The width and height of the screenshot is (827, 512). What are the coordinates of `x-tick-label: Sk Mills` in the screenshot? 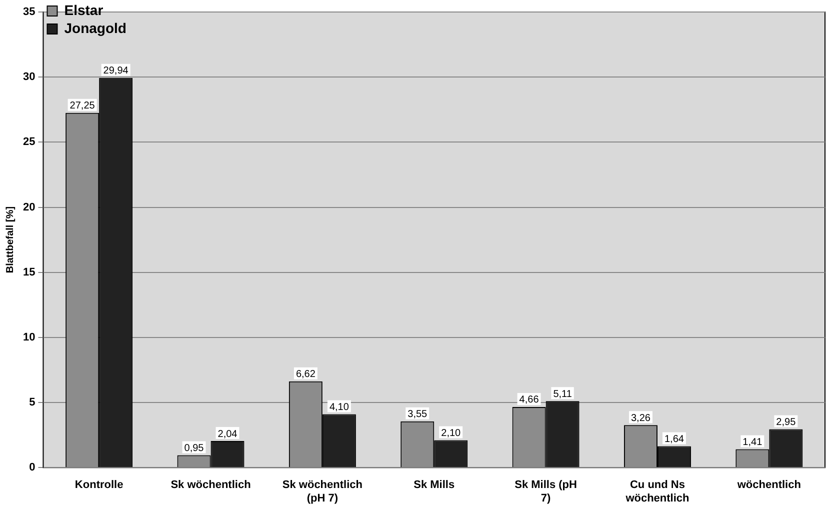 It's located at (434, 485).